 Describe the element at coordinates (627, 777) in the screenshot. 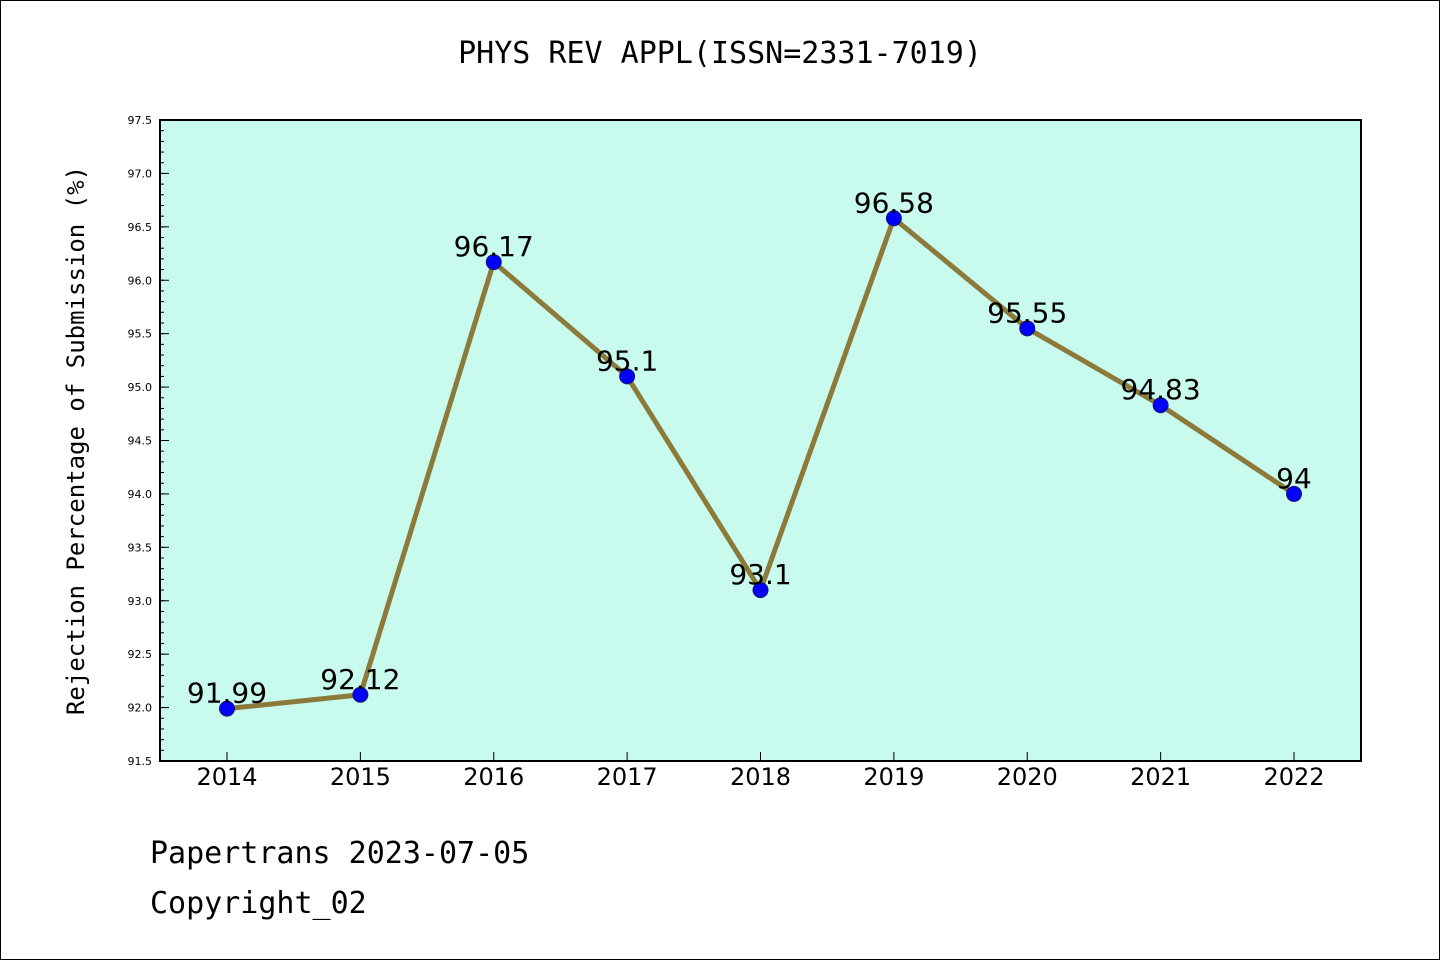

I see `x-tick-label: 2017` at that location.